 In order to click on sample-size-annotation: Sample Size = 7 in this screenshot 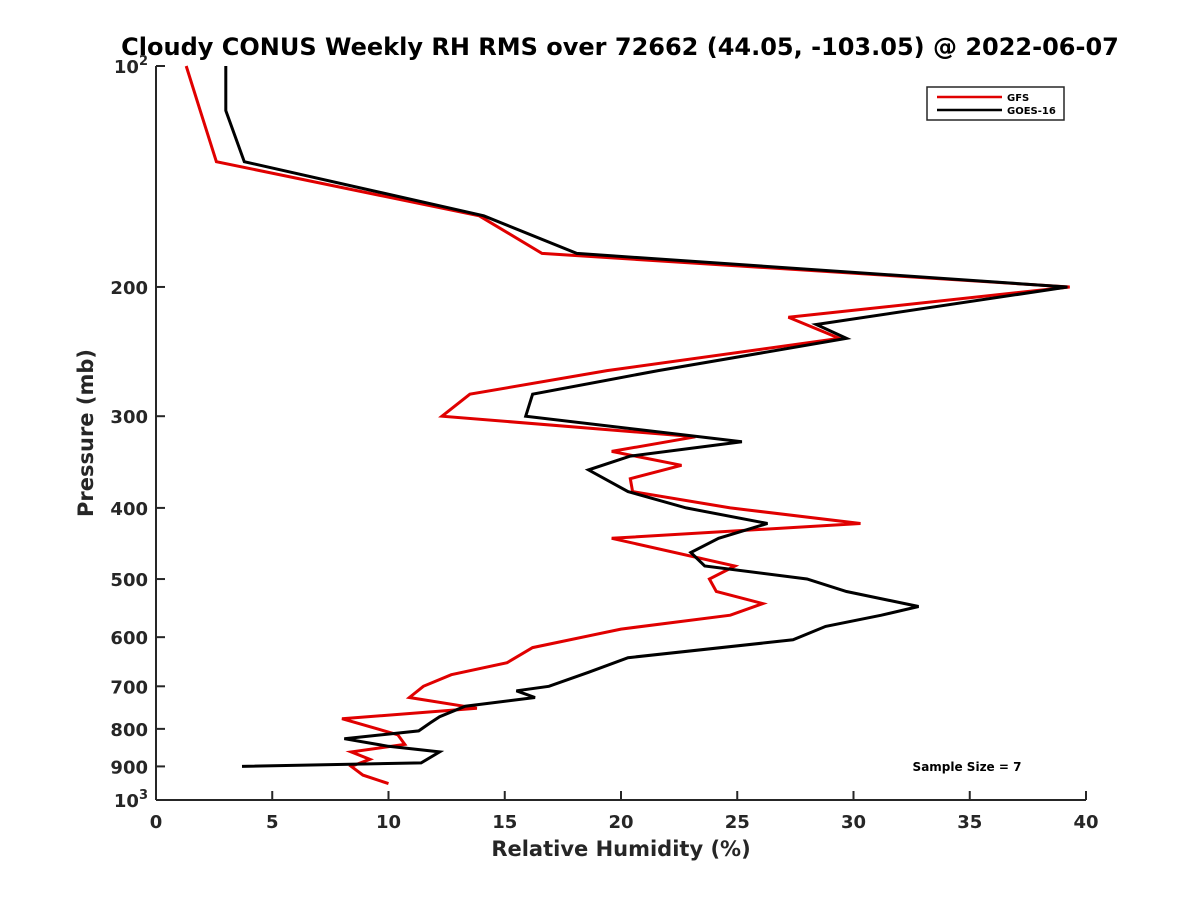, I will do `click(967, 767)`.